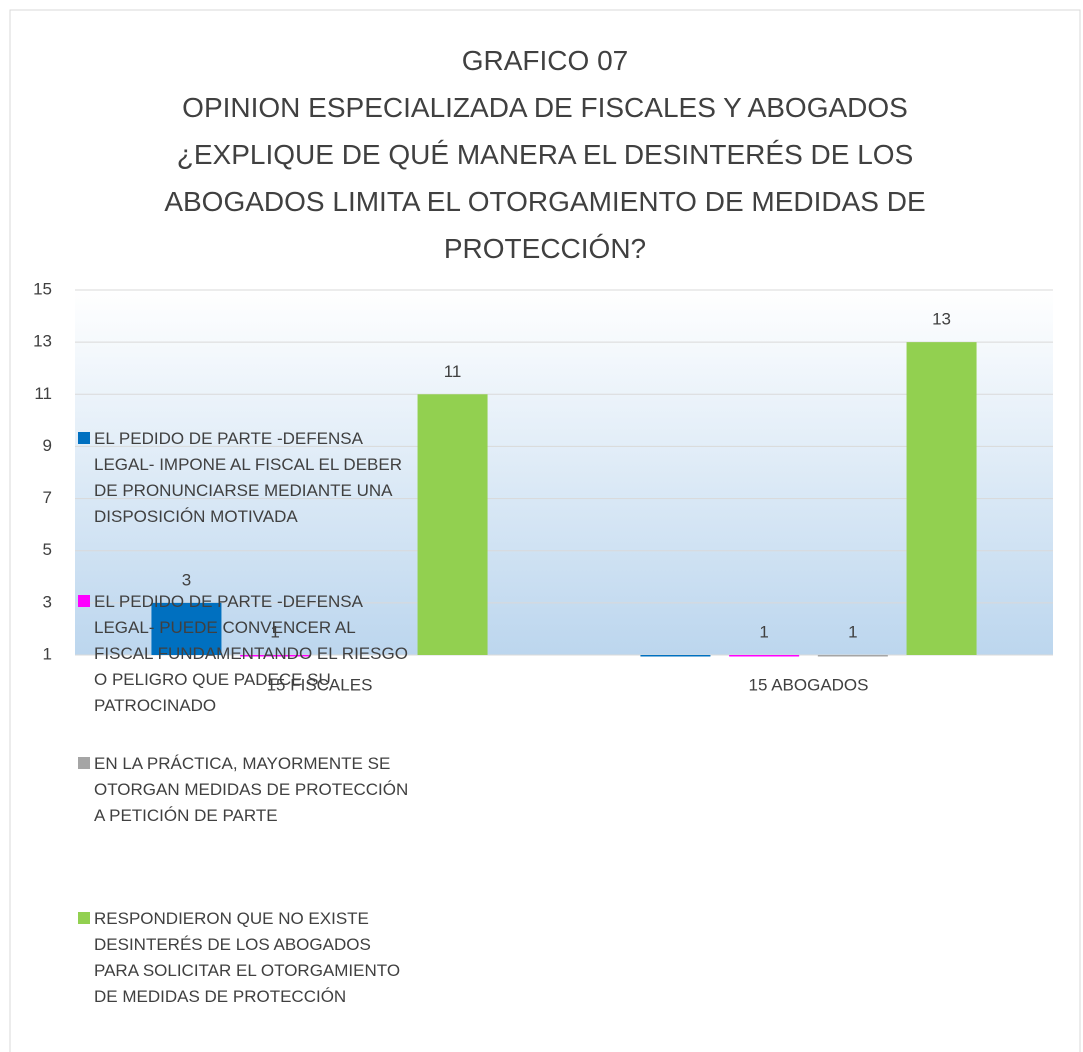 This screenshot has height=1052, width=1083. What do you see at coordinates (941, 319) in the screenshot?
I see `data-label: 13` at bounding box center [941, 319].